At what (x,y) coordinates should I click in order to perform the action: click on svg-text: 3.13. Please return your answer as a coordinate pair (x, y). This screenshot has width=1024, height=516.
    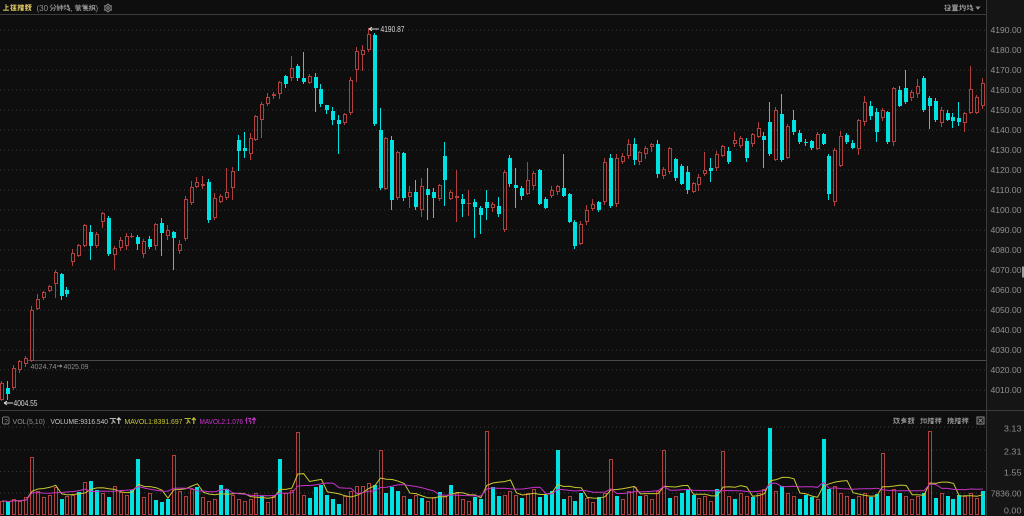
    Looking at the image, I should click on (1013, 429).